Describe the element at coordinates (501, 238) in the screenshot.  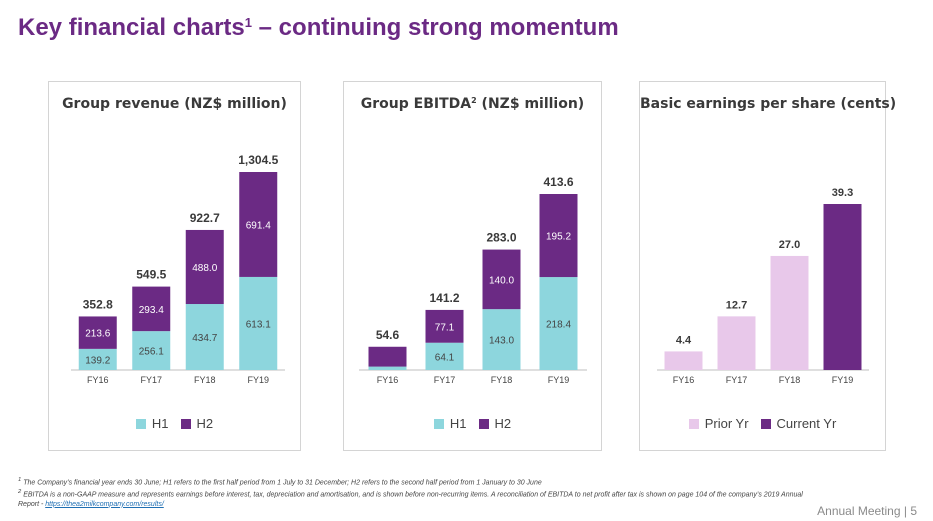
I see `total-label: 283.0` at that location.